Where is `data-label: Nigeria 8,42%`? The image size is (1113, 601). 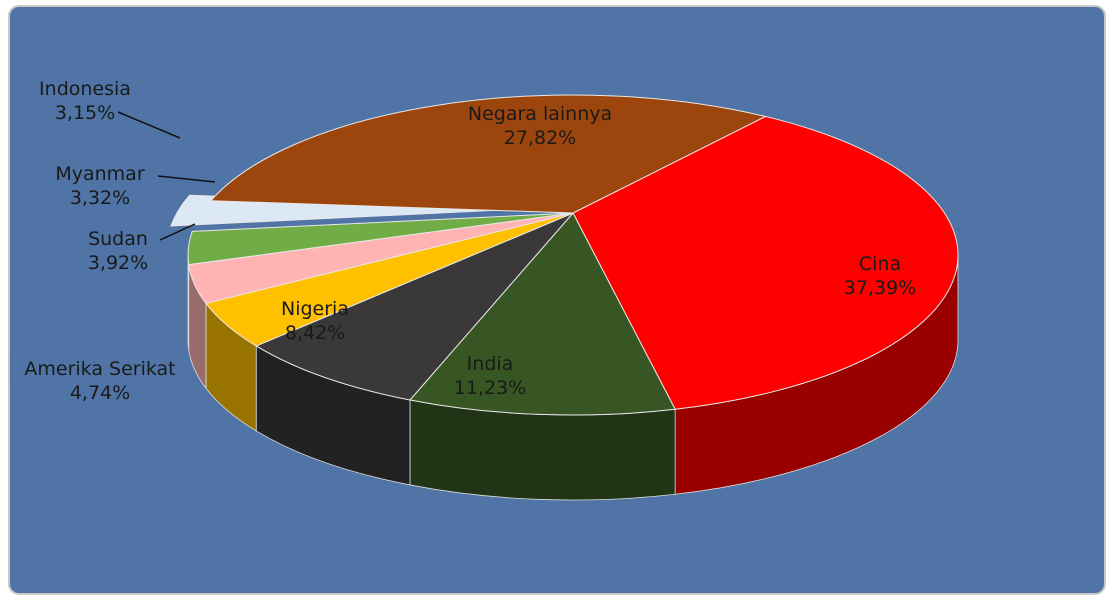 data-label: Nigeria 8,42% is located at coordinates (315, 321).